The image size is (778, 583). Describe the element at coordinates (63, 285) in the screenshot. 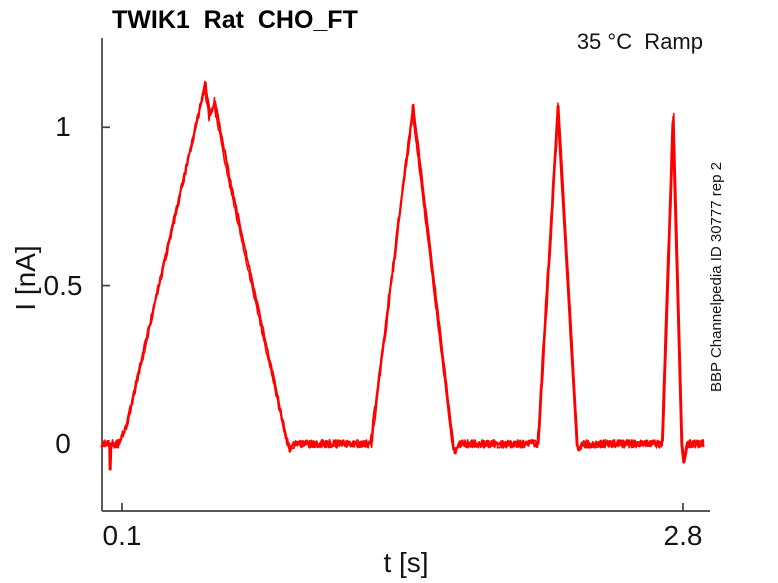

I see `y-tick-label: 0.5` at that location.